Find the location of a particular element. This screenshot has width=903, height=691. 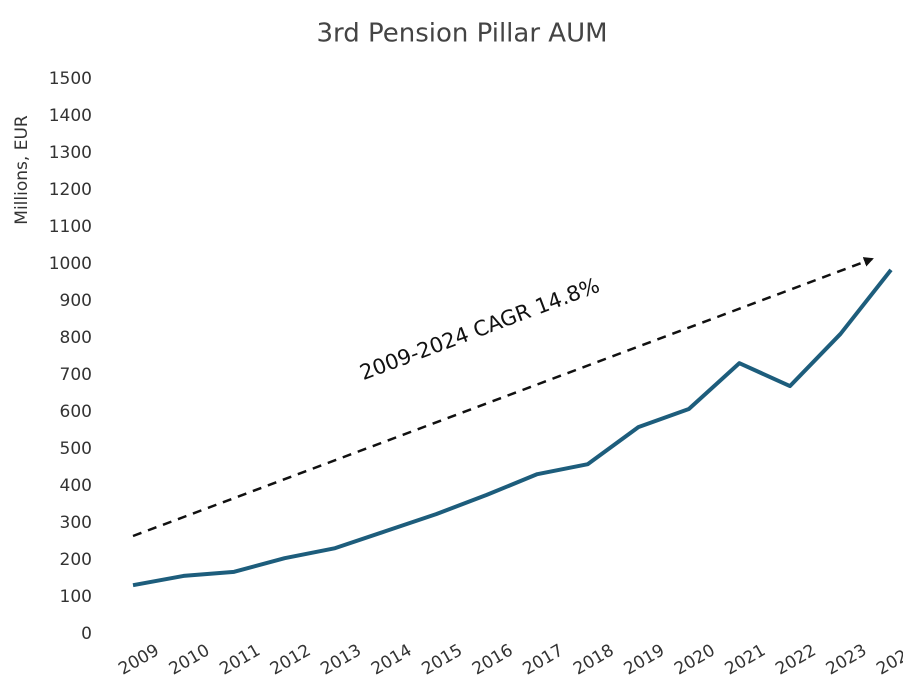

y-tick-label: 700 is located at coordinates (76, 375).